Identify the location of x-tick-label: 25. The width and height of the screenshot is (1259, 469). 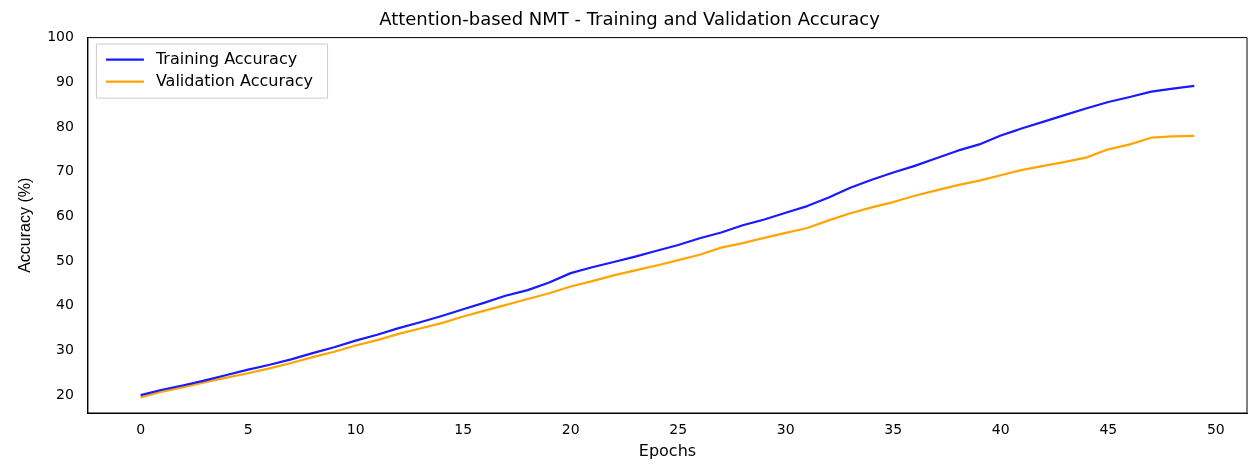
(678, 429).